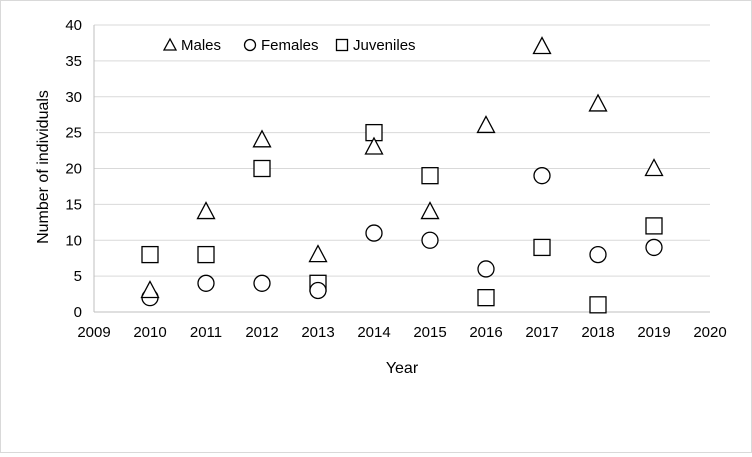  Describe the element at coordinates (73, 133) in the screenshot. I see `y-tick-label: 25` at that location.